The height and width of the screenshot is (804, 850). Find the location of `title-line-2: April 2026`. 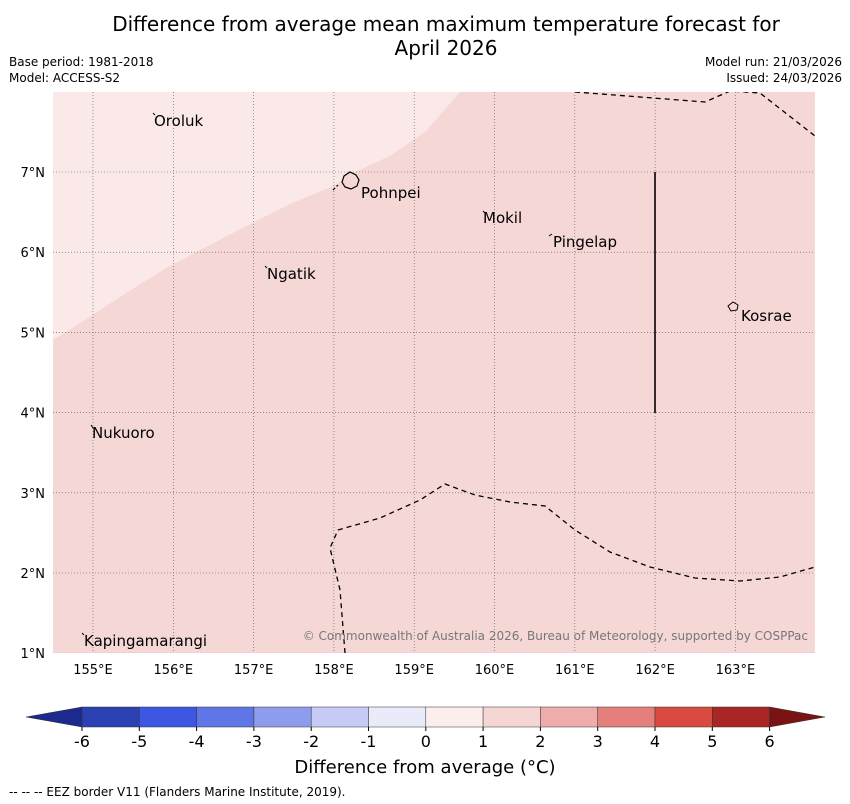

title-line-2: April 2026 is located at coordinates (446, 48).